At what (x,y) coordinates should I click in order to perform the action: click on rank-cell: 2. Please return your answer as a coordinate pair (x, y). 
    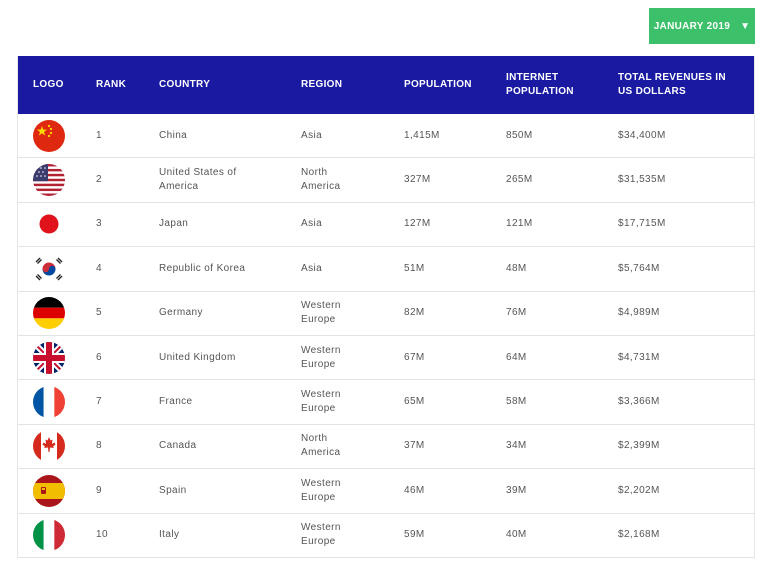
    Looking at the image, I should click on (99, 180).